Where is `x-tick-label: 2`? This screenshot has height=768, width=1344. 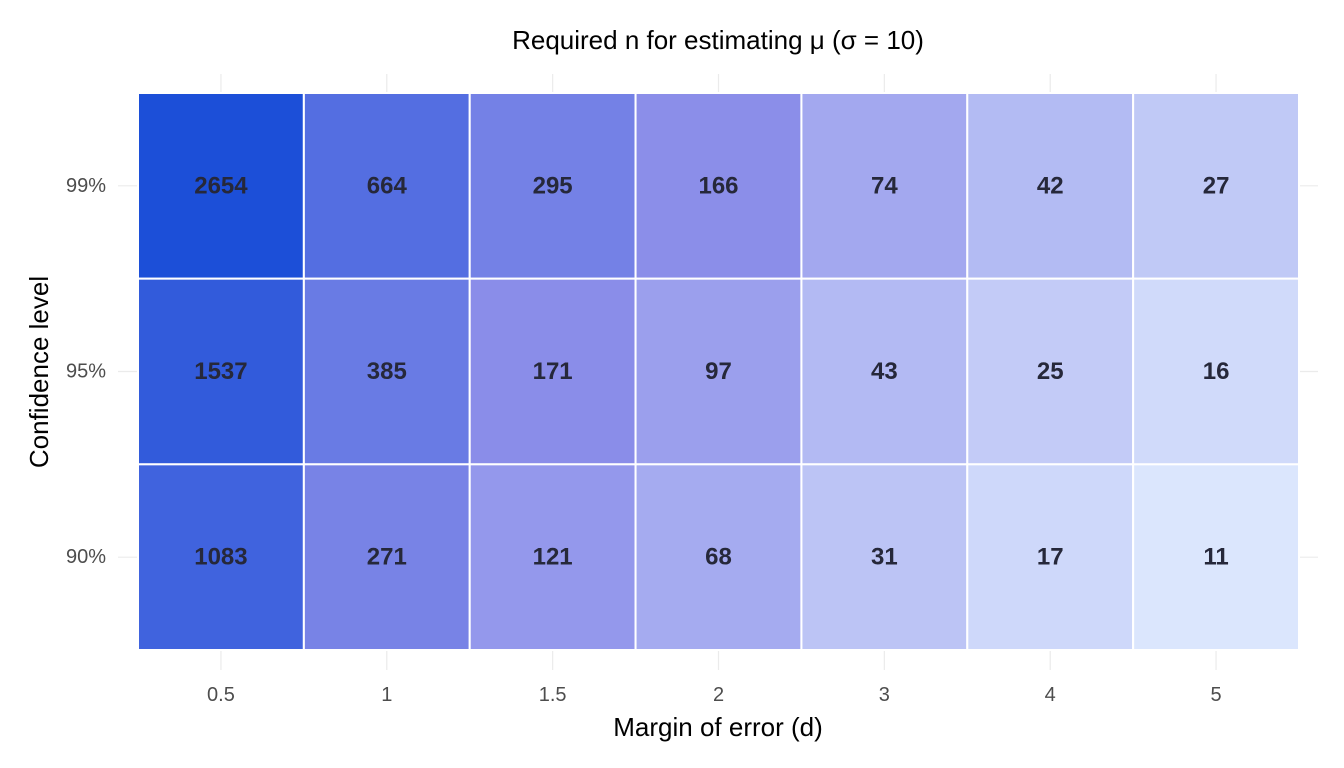
x-tick-label: 2 is located at coordinates (718, 695).